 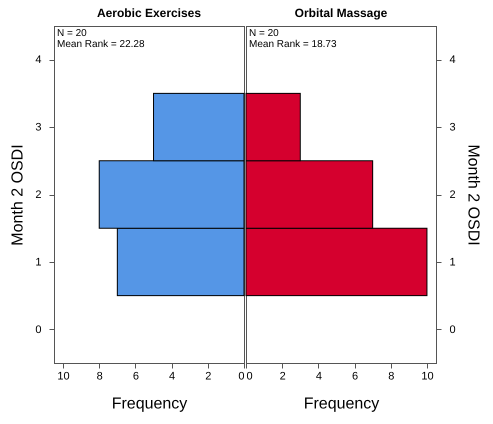 I want to click on annotation: Mean Rank = 18.73, so click(x=293, y=44).